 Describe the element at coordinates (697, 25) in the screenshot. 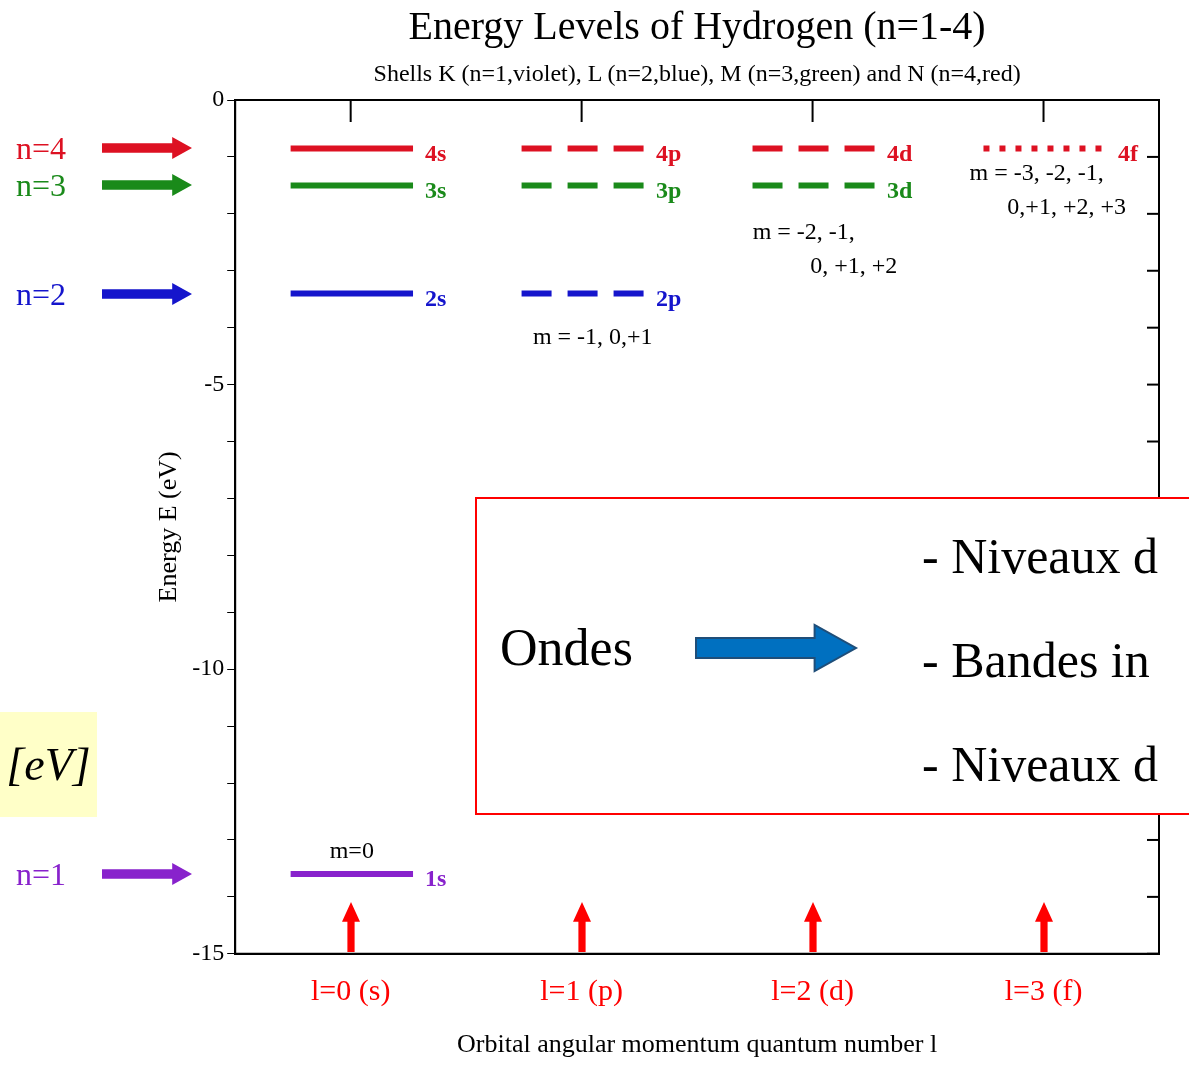

I see `chart-title: Energy Levels of Hydrogen (n=1-4)` at that location.